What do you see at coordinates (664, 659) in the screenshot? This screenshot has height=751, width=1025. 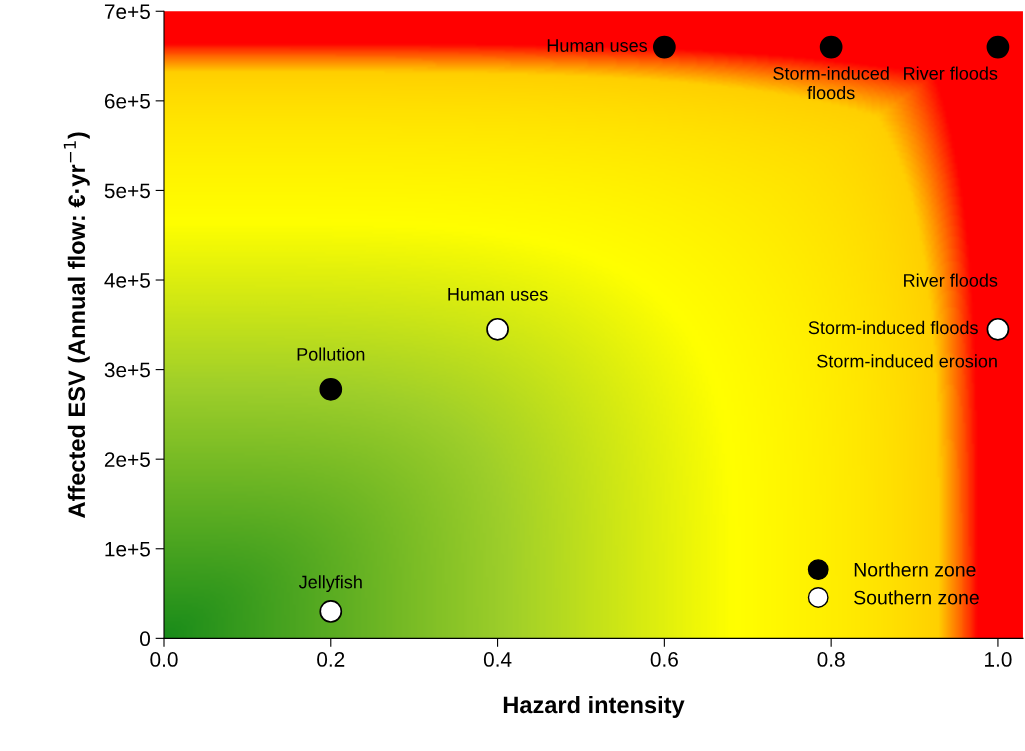 I see `x-tick-label: 0.6` at bounding box center [664, 659].